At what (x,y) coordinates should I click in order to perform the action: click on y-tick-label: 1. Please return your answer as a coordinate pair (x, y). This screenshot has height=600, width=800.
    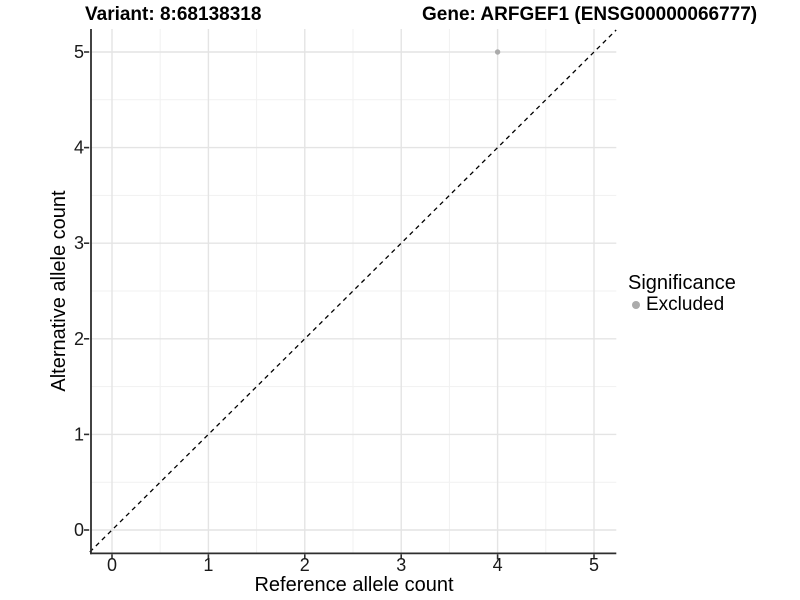
    Looking at the image, I should click on (79, 434).